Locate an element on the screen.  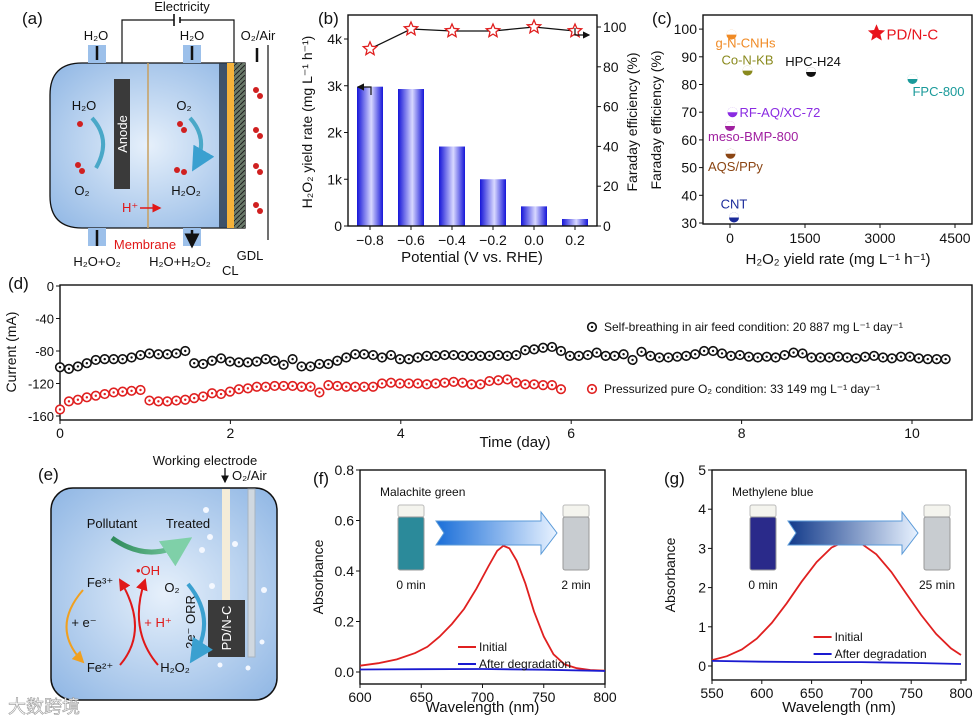
inset-after-label: 2 min is located at coordinates (575, 585).